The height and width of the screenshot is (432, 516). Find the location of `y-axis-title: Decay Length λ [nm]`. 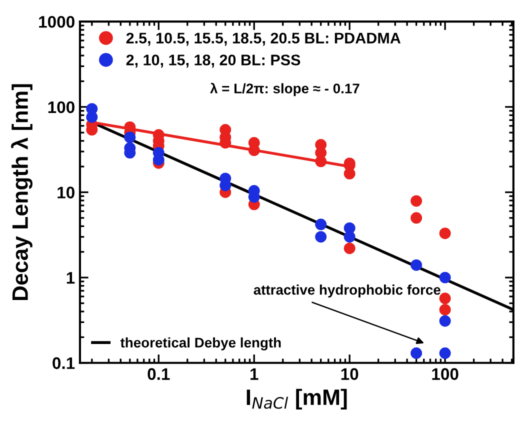

y-axis-title: Decay Length λ [nm] is located at coordinates (21, 192).